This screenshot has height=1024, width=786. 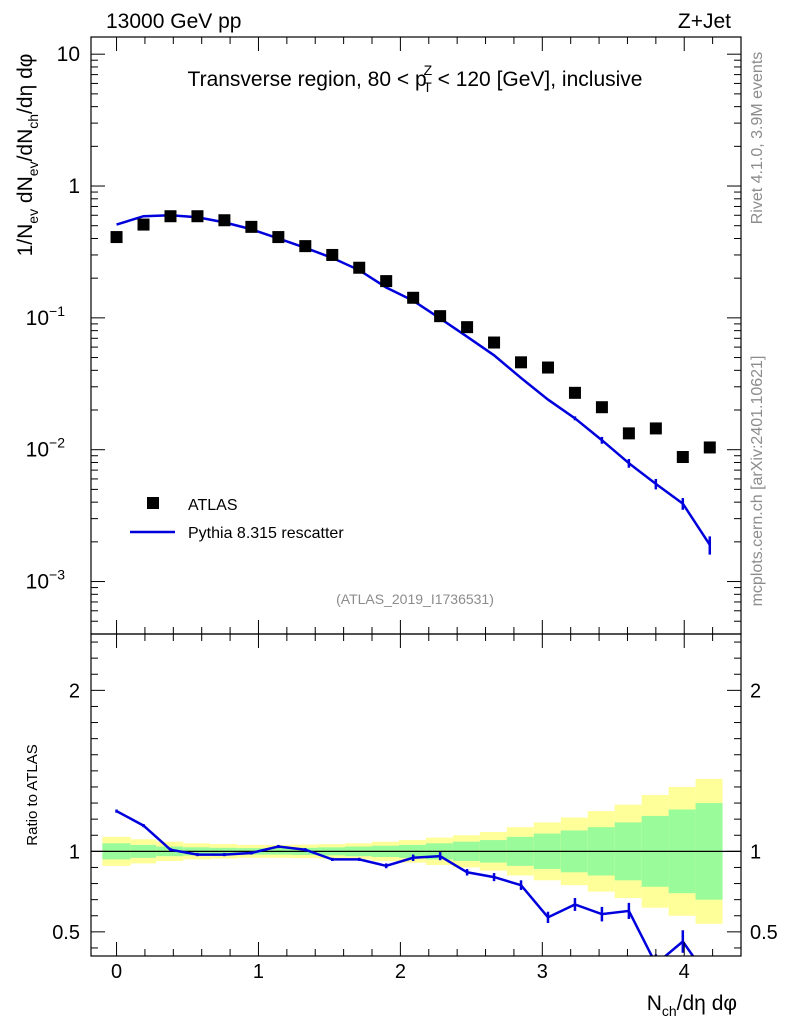 I want to click on ratio-plot-area, so click(x=405, y=882).